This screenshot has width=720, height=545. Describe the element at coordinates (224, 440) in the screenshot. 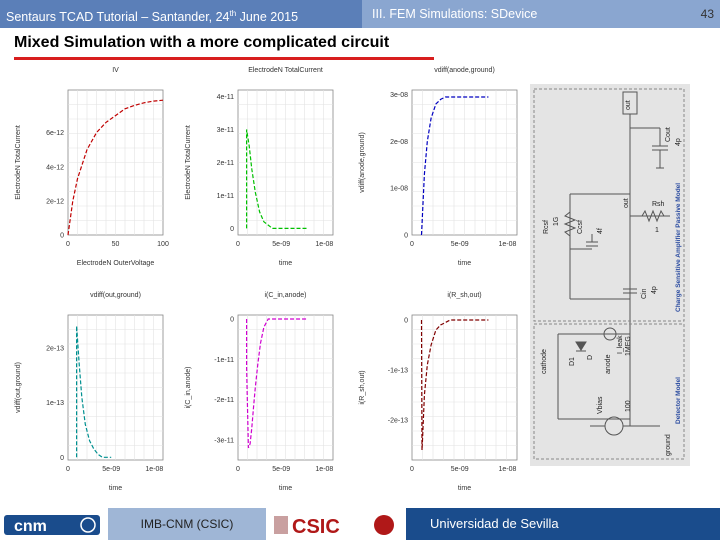

I see `y-tick-label: -3e-11` at that location.